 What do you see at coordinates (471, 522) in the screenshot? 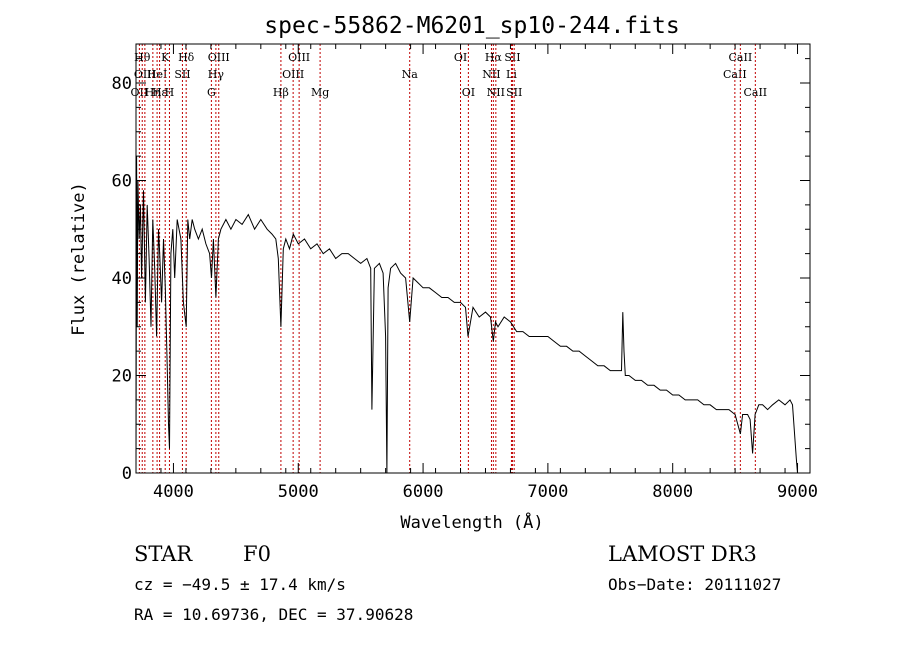
I see `x-axis-label: Wavelength (Å)` at bounding box center [471, 522].